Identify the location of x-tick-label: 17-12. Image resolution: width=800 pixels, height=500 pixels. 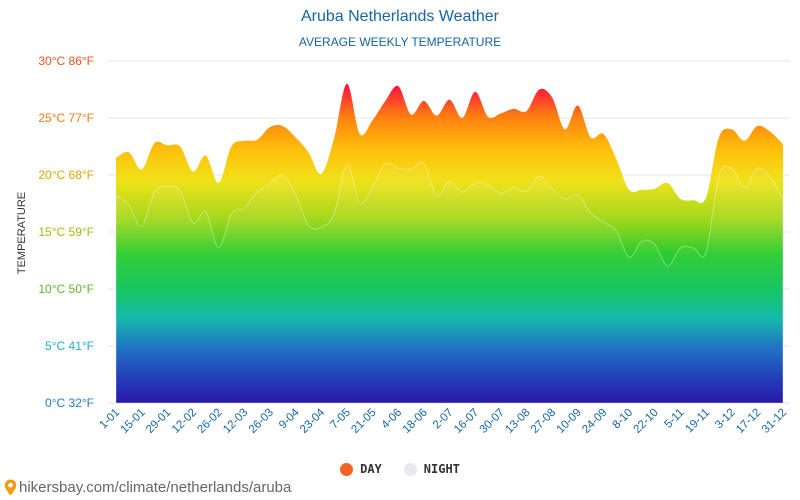
(748, 421).